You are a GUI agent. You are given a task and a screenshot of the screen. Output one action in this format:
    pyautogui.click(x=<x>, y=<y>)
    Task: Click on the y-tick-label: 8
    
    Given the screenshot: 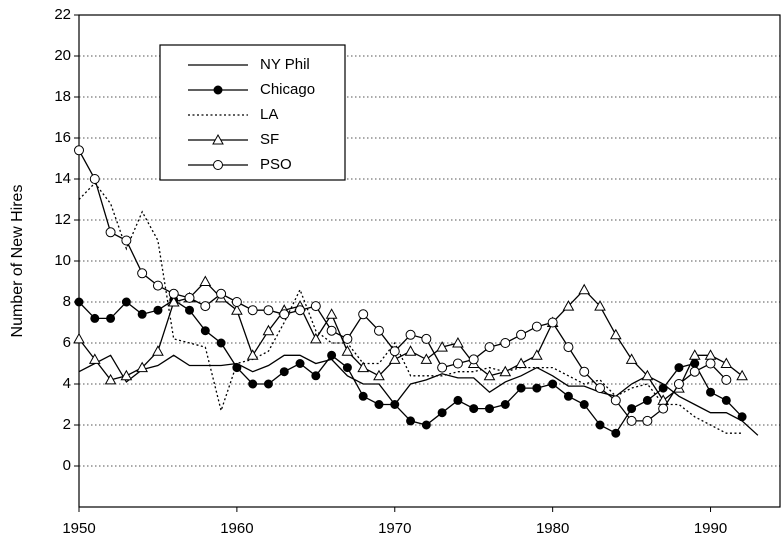 What is the action you would take?
    pyautogui.click(x=67, y=301)
    